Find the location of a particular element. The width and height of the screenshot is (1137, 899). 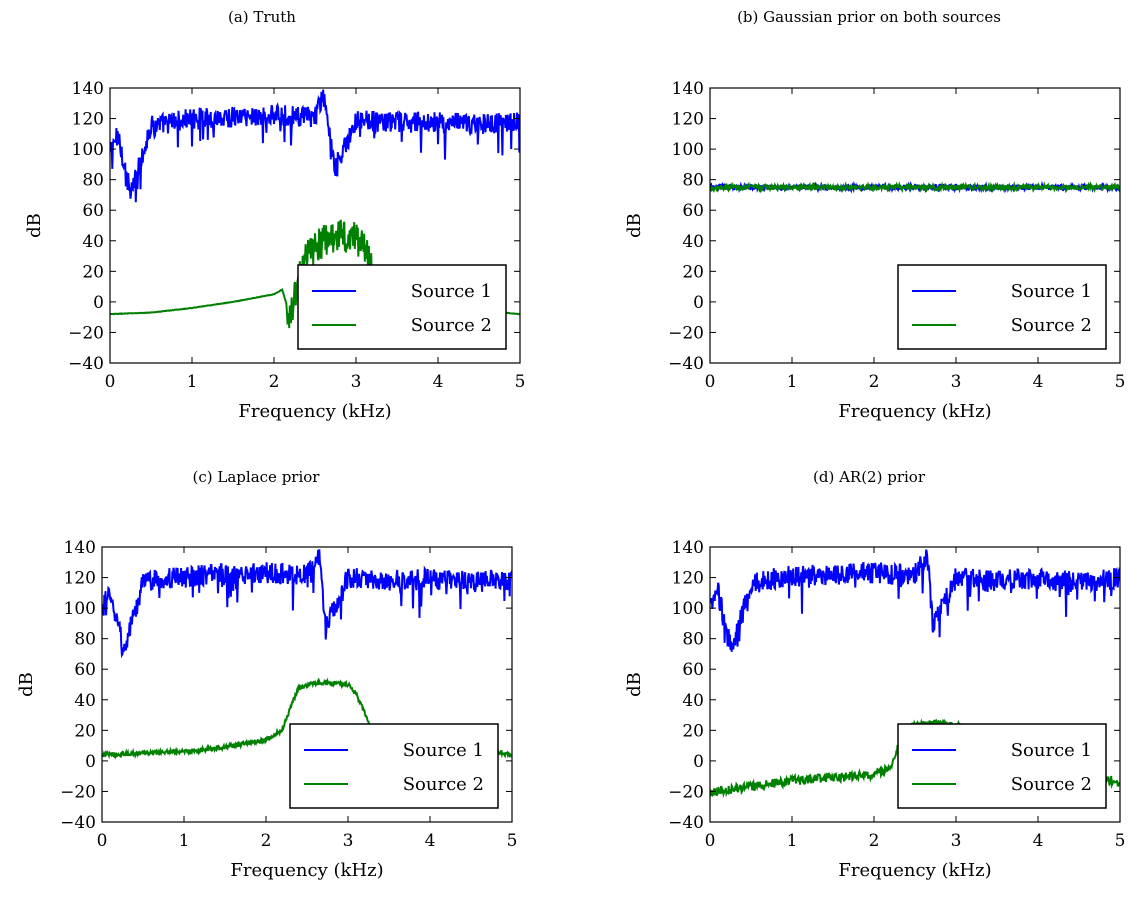

panel-caption: (b) Gaussian prior on both sources is located at coordinates (869, 17).